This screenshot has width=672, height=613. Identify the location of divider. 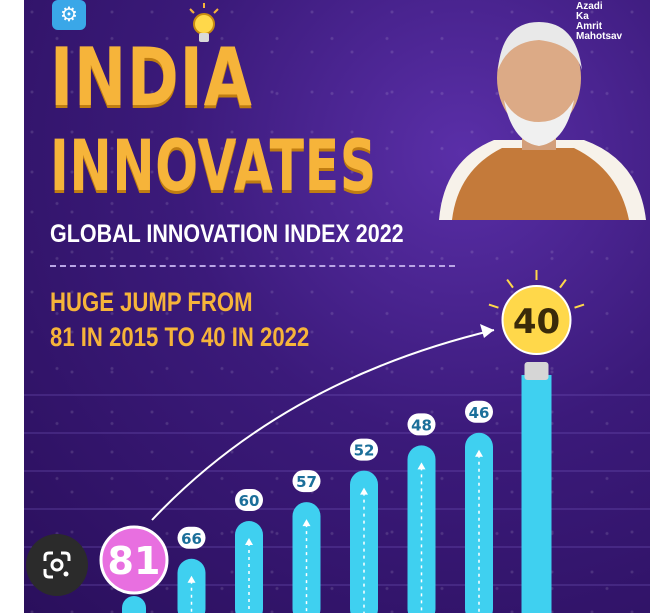
(252, 266).